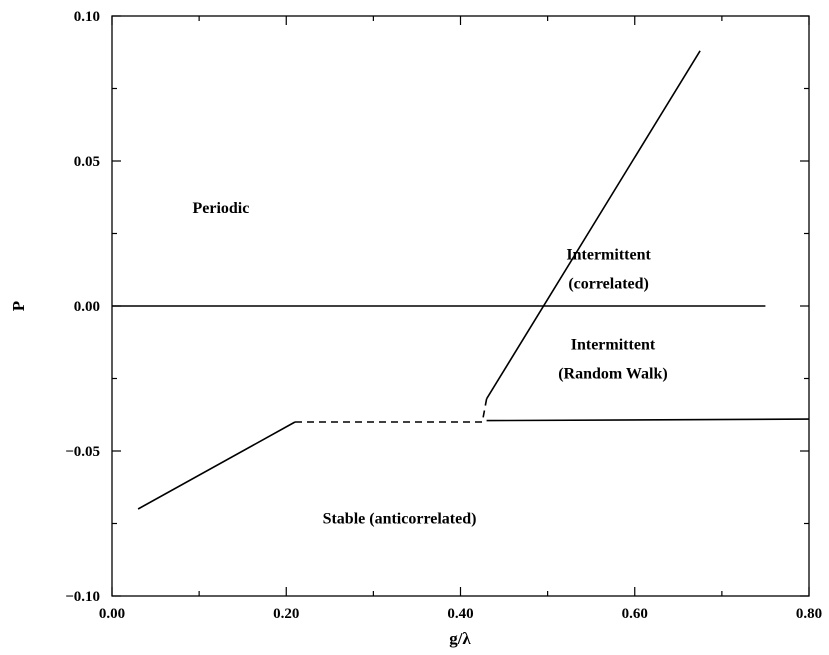 The image size is (829, 655). Describe the element at coordinates (82, 452) in the screenshot. I see `y-tick-label: −0.05` at that location.